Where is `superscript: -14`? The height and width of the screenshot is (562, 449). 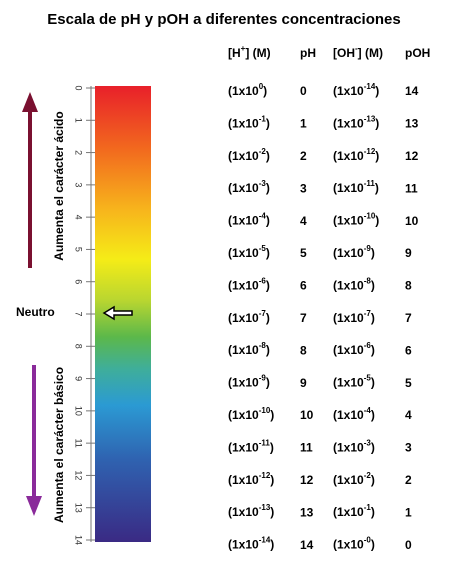 superscript: -14 is located at coordinates (265, 540).